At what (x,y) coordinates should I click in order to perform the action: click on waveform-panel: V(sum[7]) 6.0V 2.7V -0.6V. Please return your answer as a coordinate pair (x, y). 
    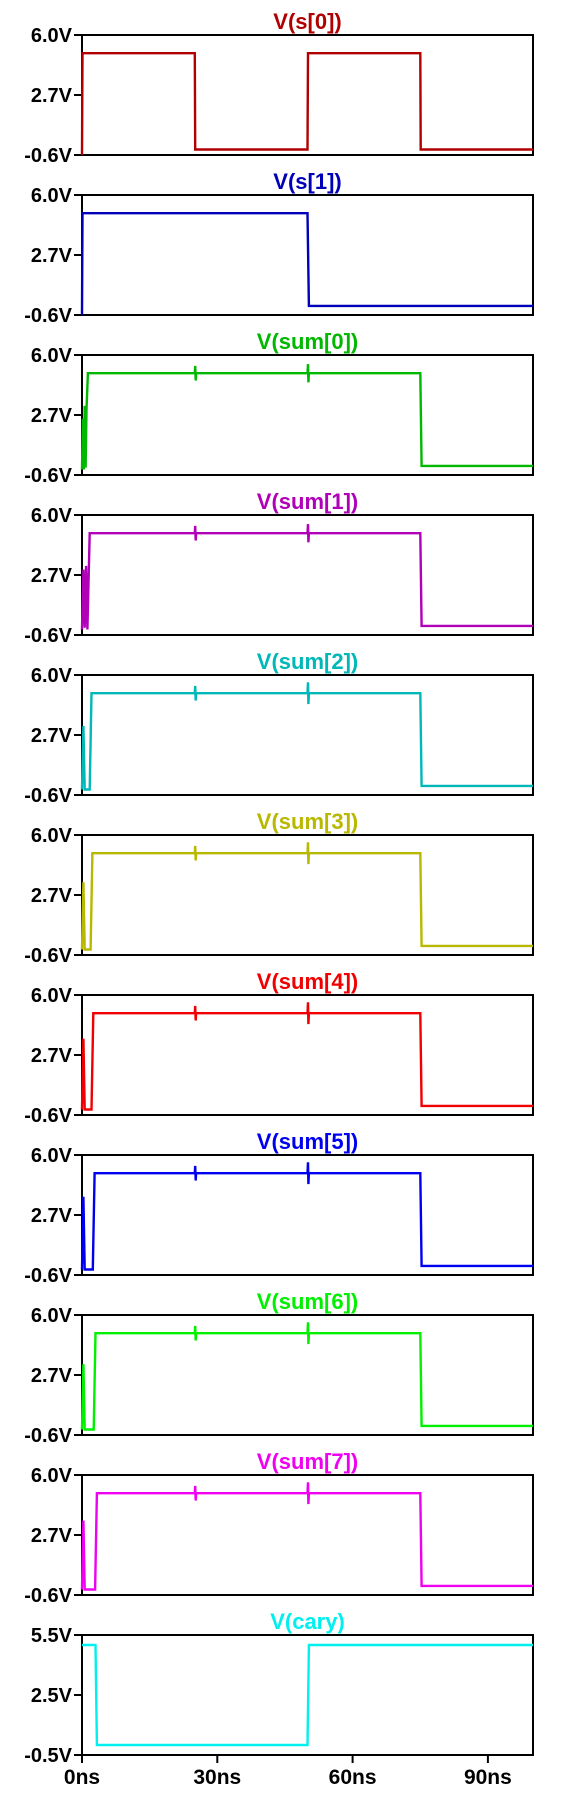
    Looking at the image, I should click on (279, 1528).